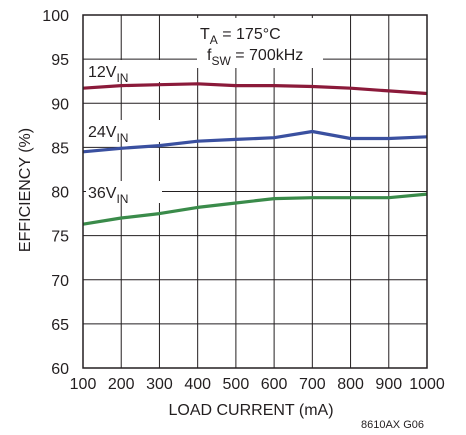 The height and width of the screenshot is (435, 466). I want to click on y-tick-labels: 60 65 70 75 80 85 90 95 100, so click(55, 193).